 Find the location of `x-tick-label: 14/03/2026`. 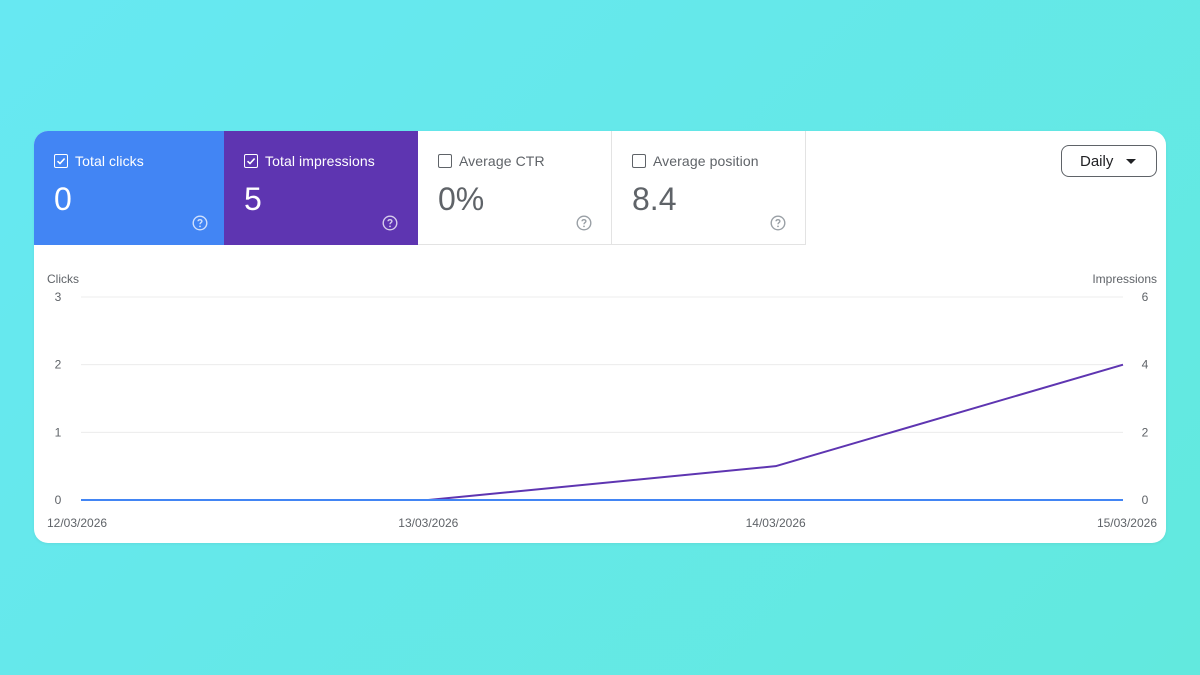

x-tick-label: 14/03/2026 is located at coordinates (776, 523).